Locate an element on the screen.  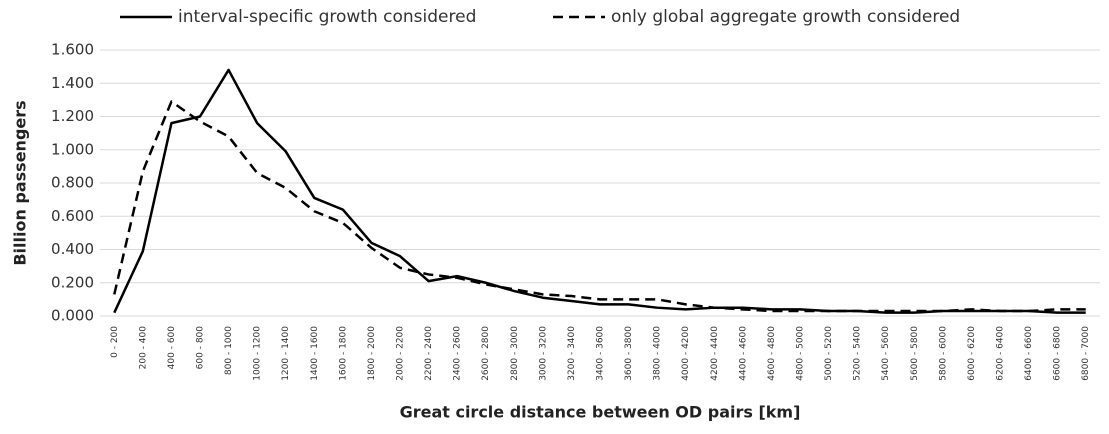
x-tick-label: 0 - 200 is located at coordinates (115, 342).